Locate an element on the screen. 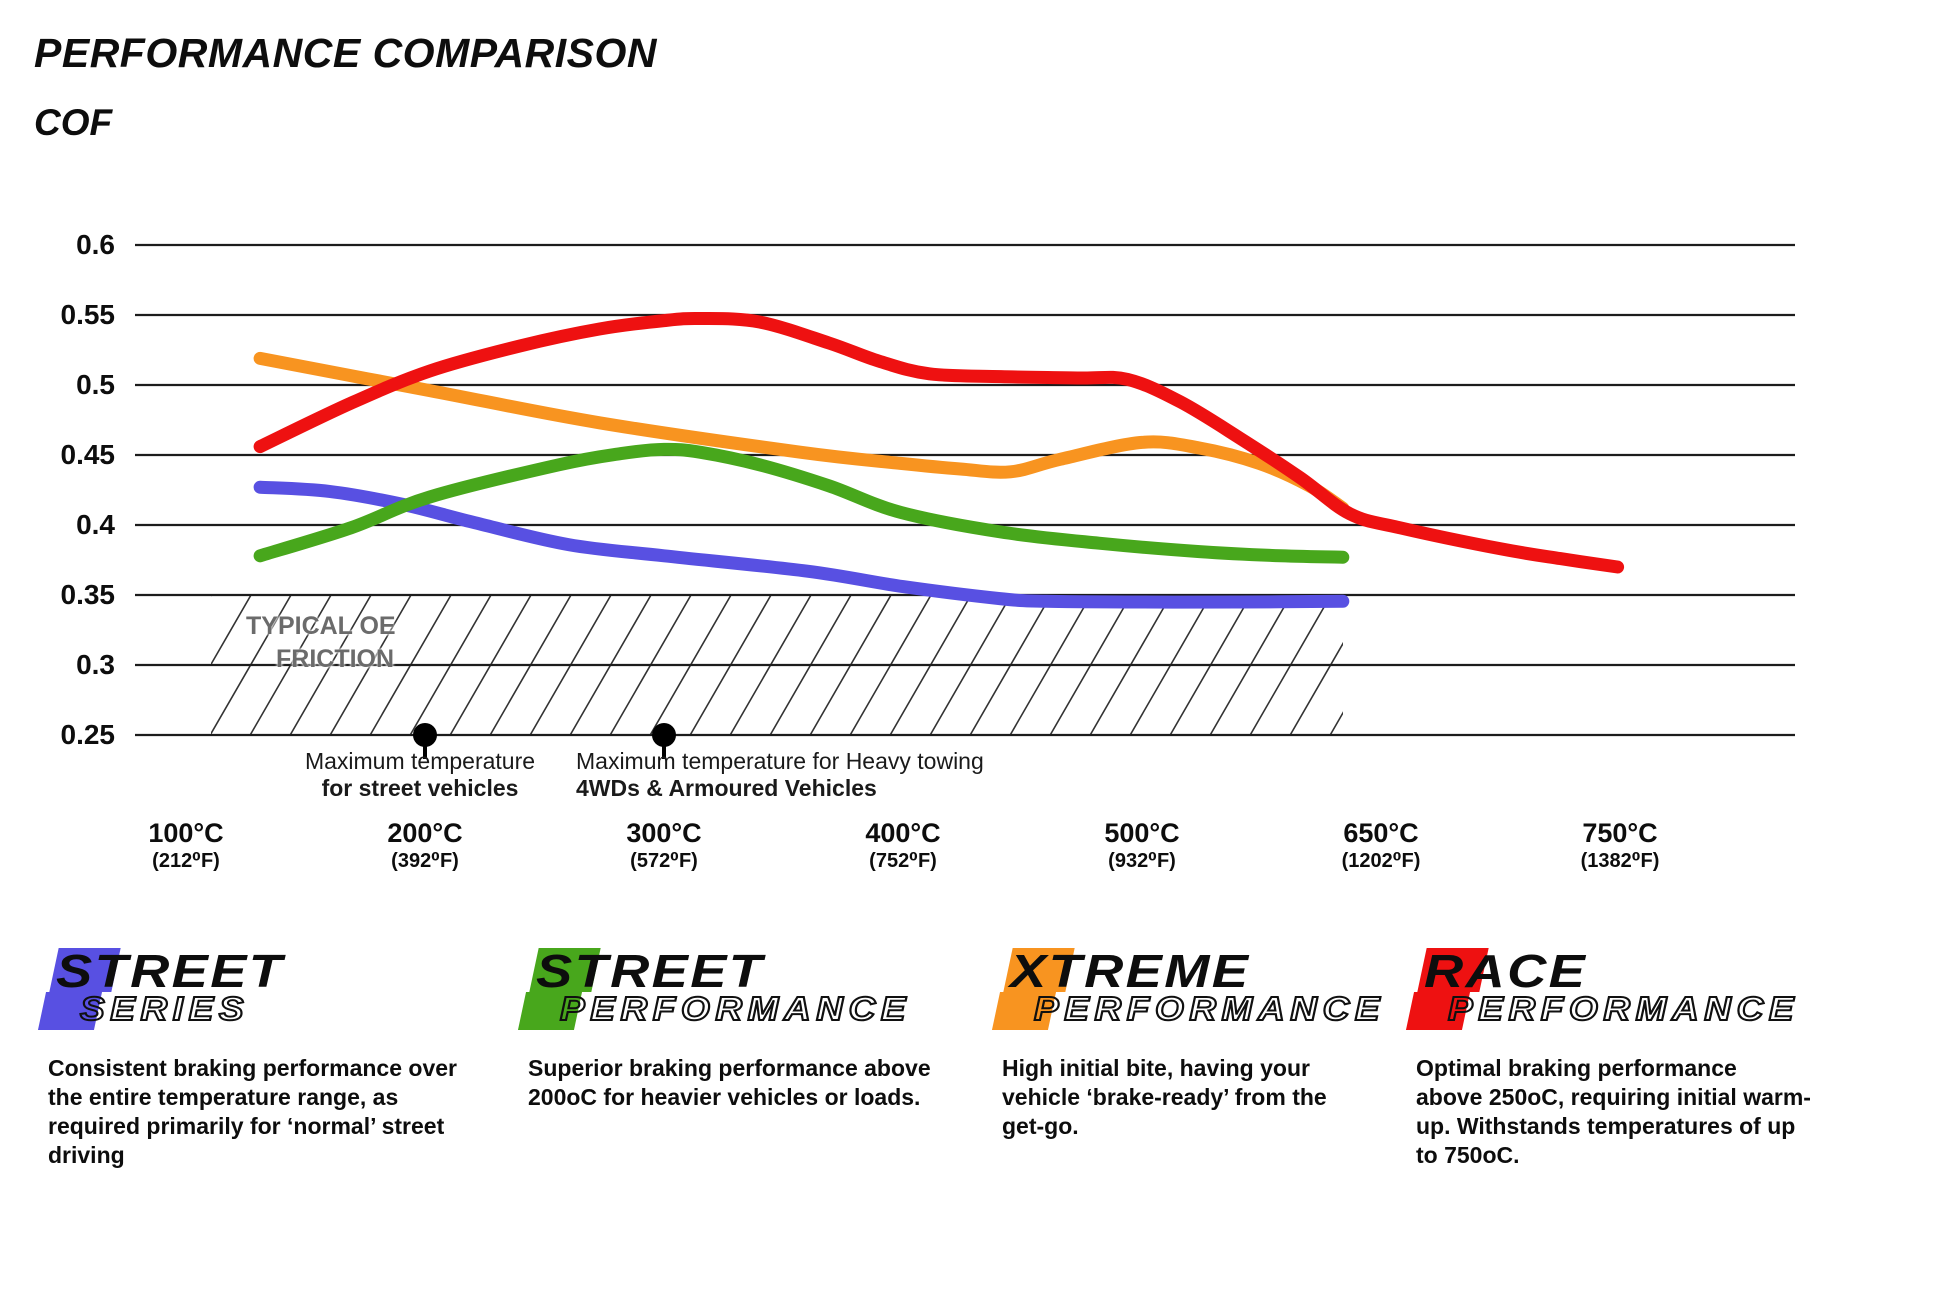  curve-race-performance is located at coordinates (939, 442).